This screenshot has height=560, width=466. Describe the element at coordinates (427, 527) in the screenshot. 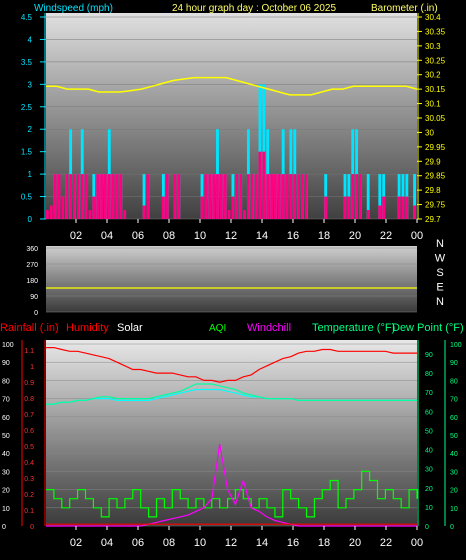

I see `temperature-tick-label: 0` at that location.